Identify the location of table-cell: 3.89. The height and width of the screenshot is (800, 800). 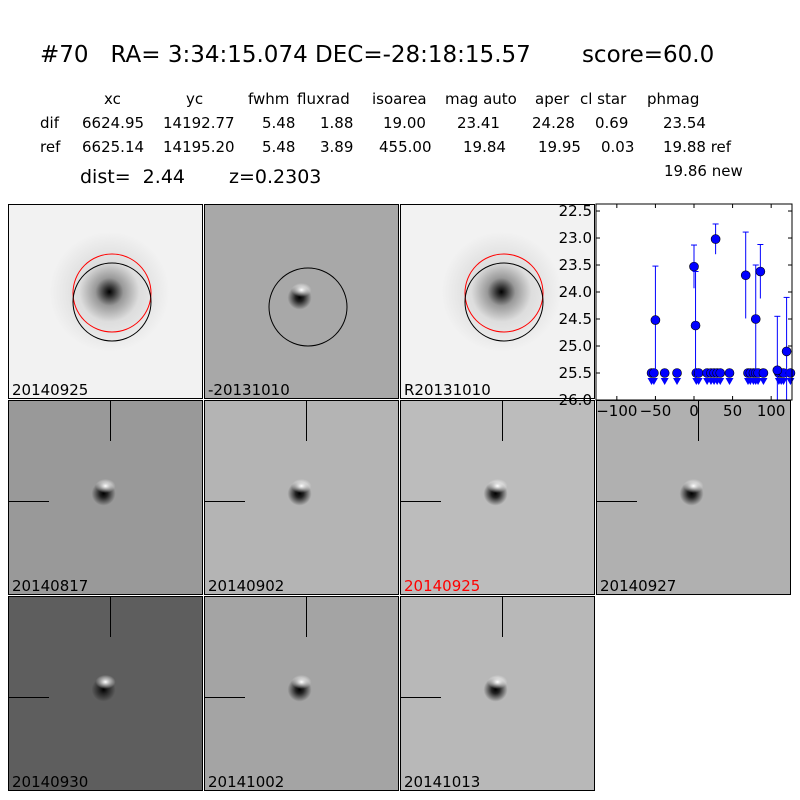
(337, 147).